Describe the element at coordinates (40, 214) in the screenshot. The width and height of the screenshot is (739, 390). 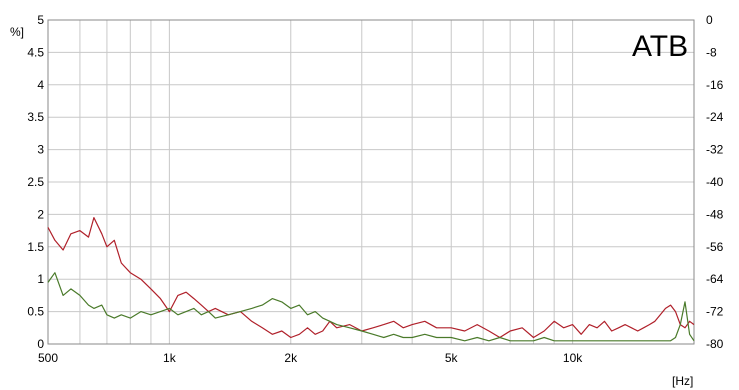
I see `left-tick-label: 2` at that location.